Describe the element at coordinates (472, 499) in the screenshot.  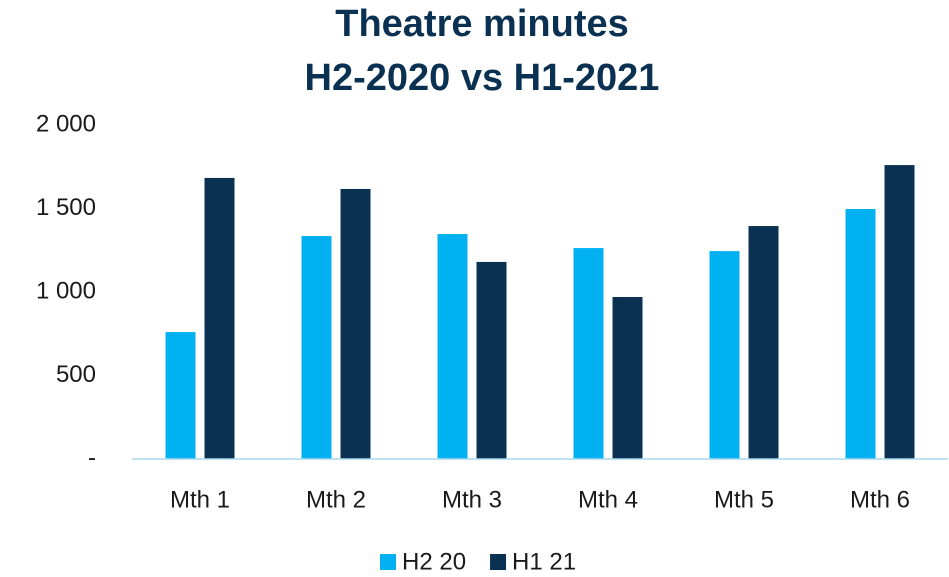
I see `x-tick-label: Mth 3` at that location.